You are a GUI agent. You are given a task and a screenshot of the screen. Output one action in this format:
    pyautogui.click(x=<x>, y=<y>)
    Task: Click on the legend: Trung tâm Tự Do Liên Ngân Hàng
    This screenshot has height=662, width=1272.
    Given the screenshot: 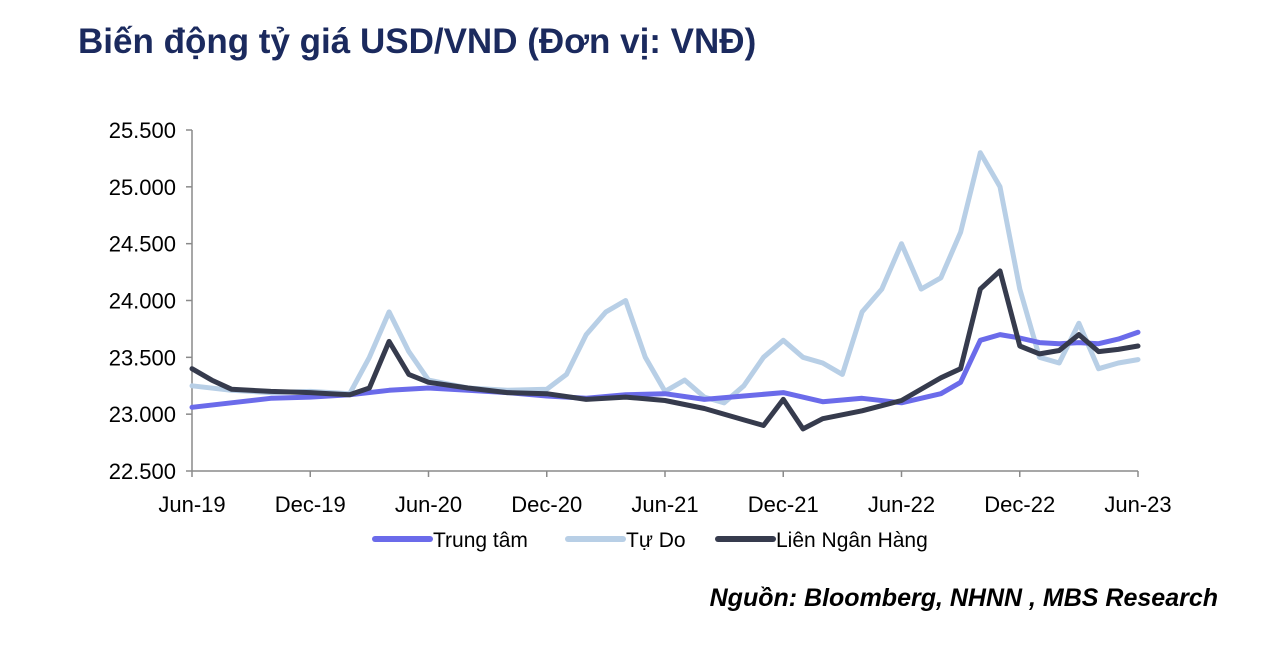 What is the action you would take?
    pyautogui.click(x=650, y=540)
    